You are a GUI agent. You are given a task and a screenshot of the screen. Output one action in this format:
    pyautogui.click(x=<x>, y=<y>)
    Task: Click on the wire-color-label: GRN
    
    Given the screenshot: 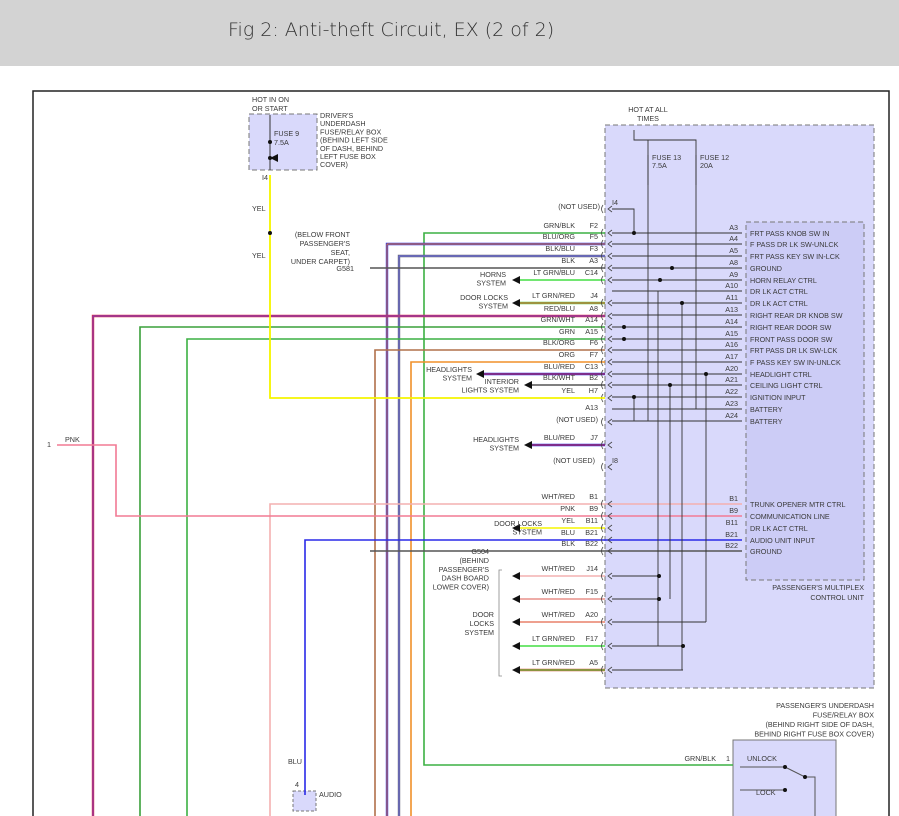 What is the action you would take?
    pyautogui.click(x=567, y=331)
    